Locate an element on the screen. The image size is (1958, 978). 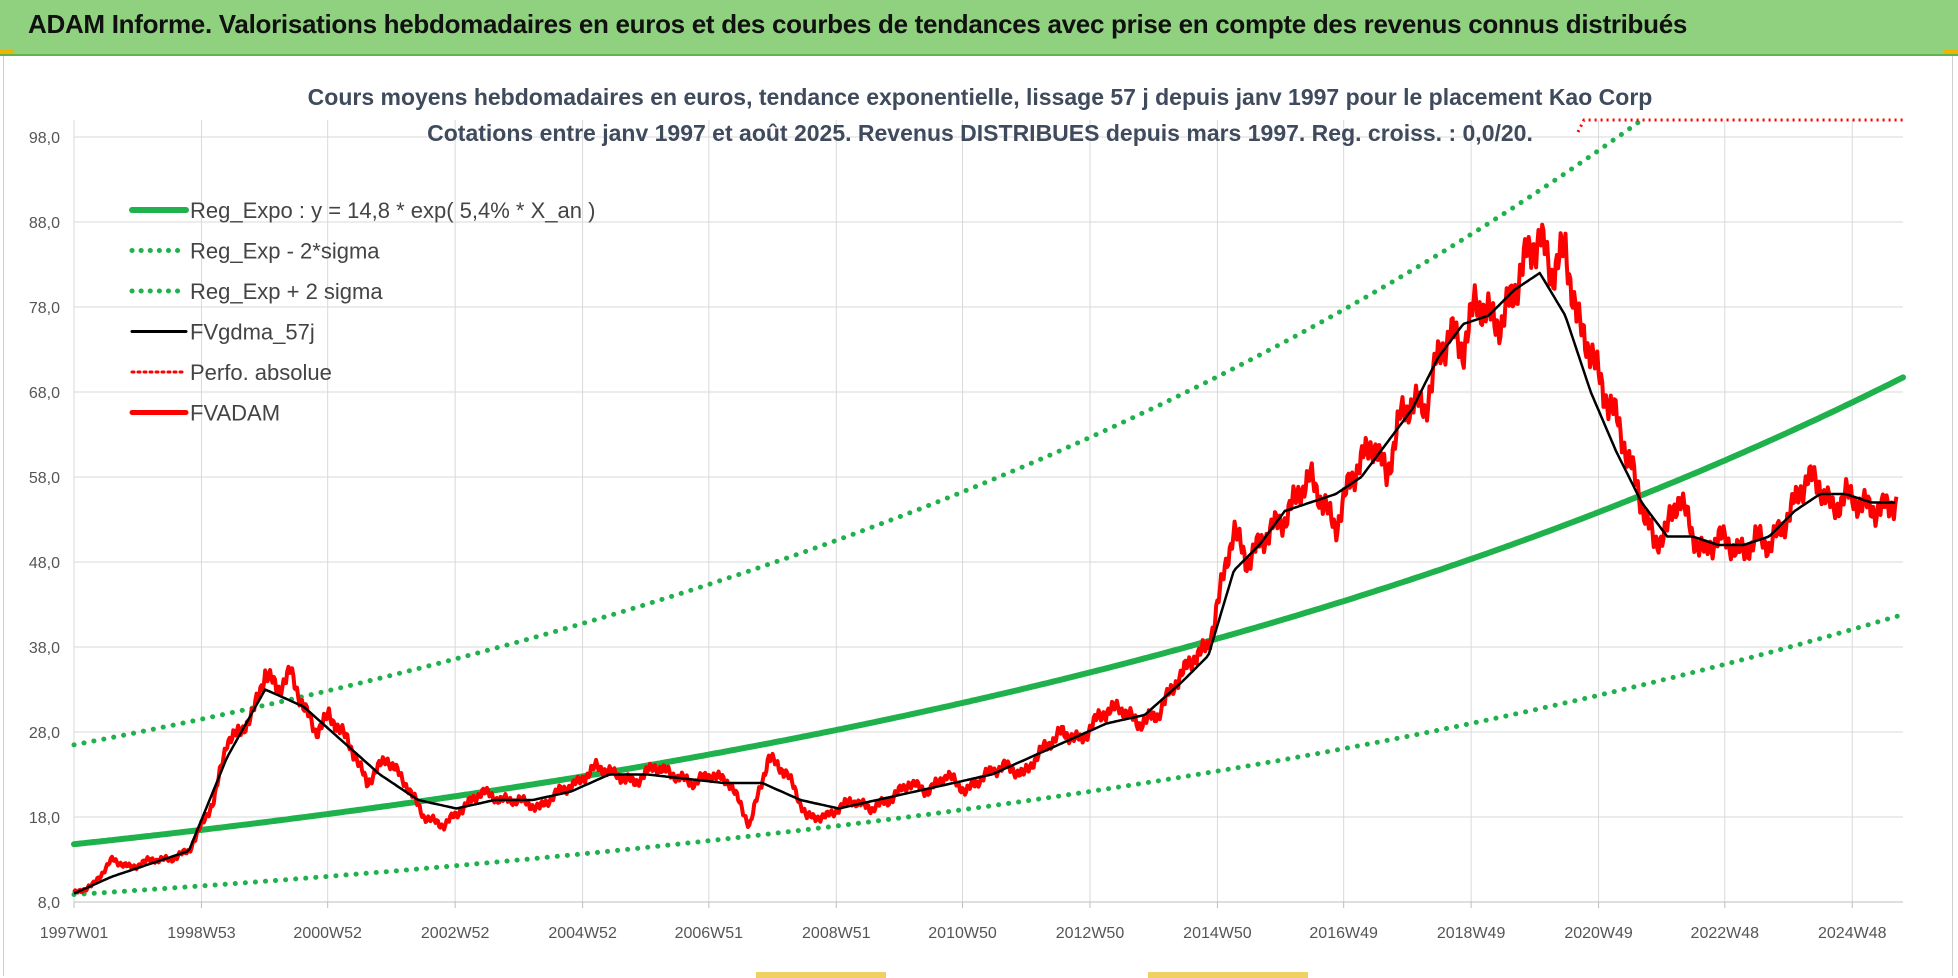
x-tick-label: 2010W50 is located at coordinates (962, 933).